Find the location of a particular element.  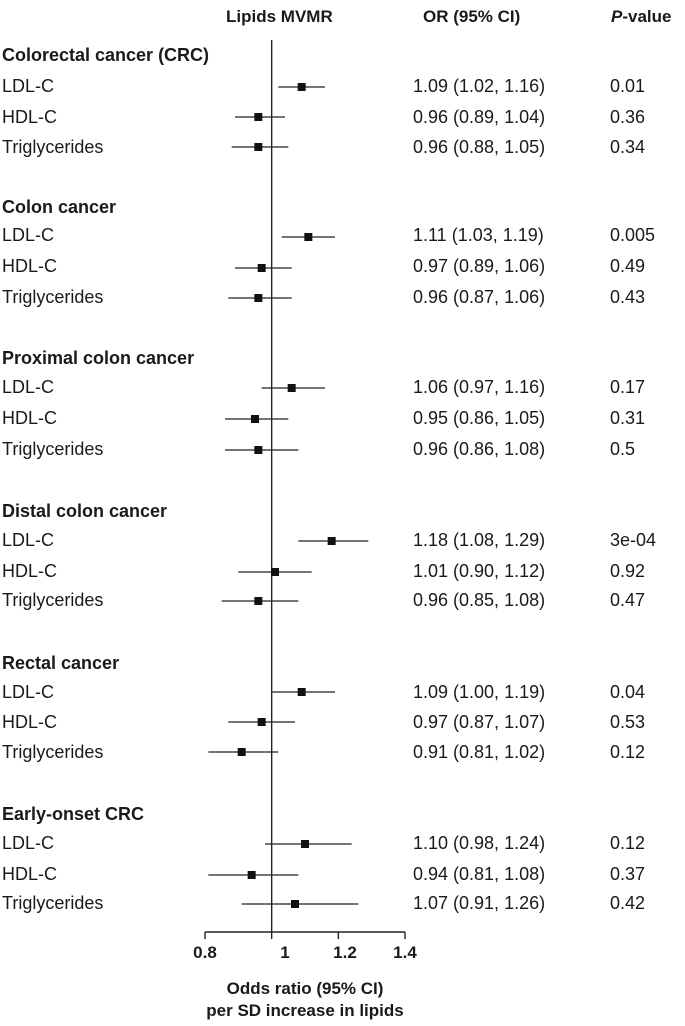

row-p-value: 0.01 is located at coordinates (628, 86).